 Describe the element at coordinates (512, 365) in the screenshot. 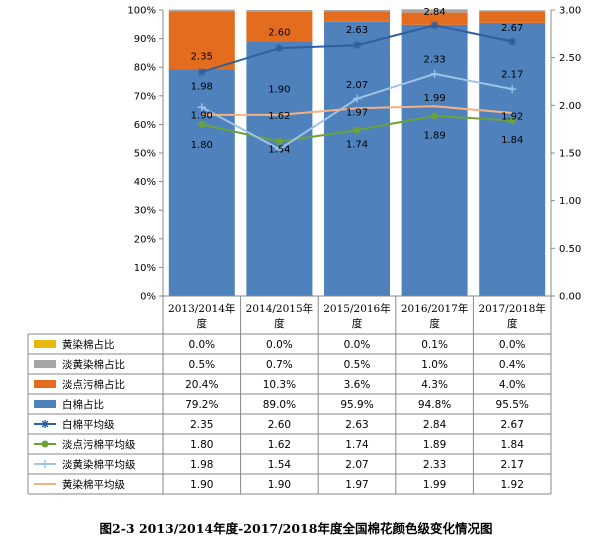

I see `table-cell: 0.4%` at that location.